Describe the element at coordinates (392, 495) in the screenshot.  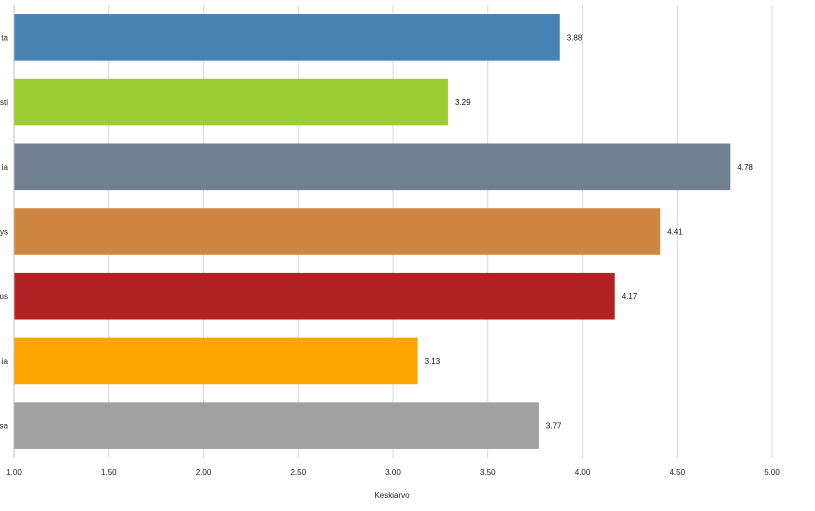
I see `x-axis-title: Keskiarvo` at that location.